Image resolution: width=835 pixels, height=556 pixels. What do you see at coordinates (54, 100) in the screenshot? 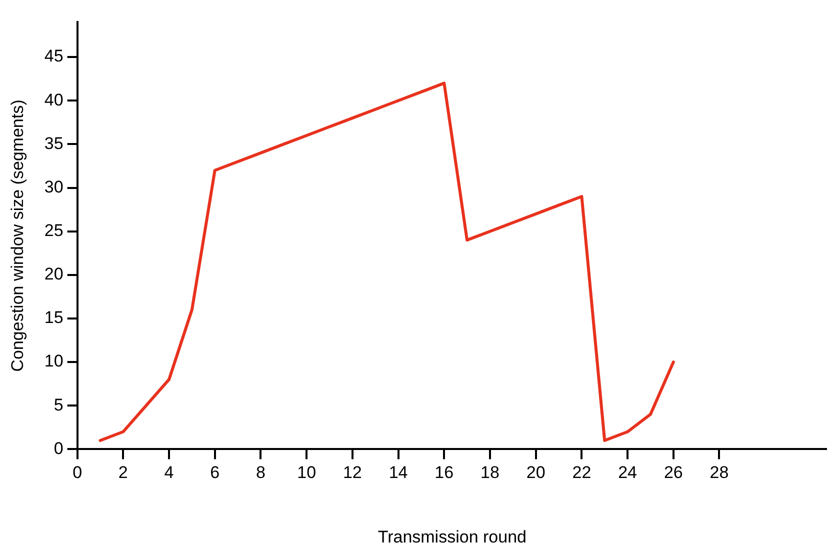
I see `y-tick-label: 40` at bounding box center [54, 100].